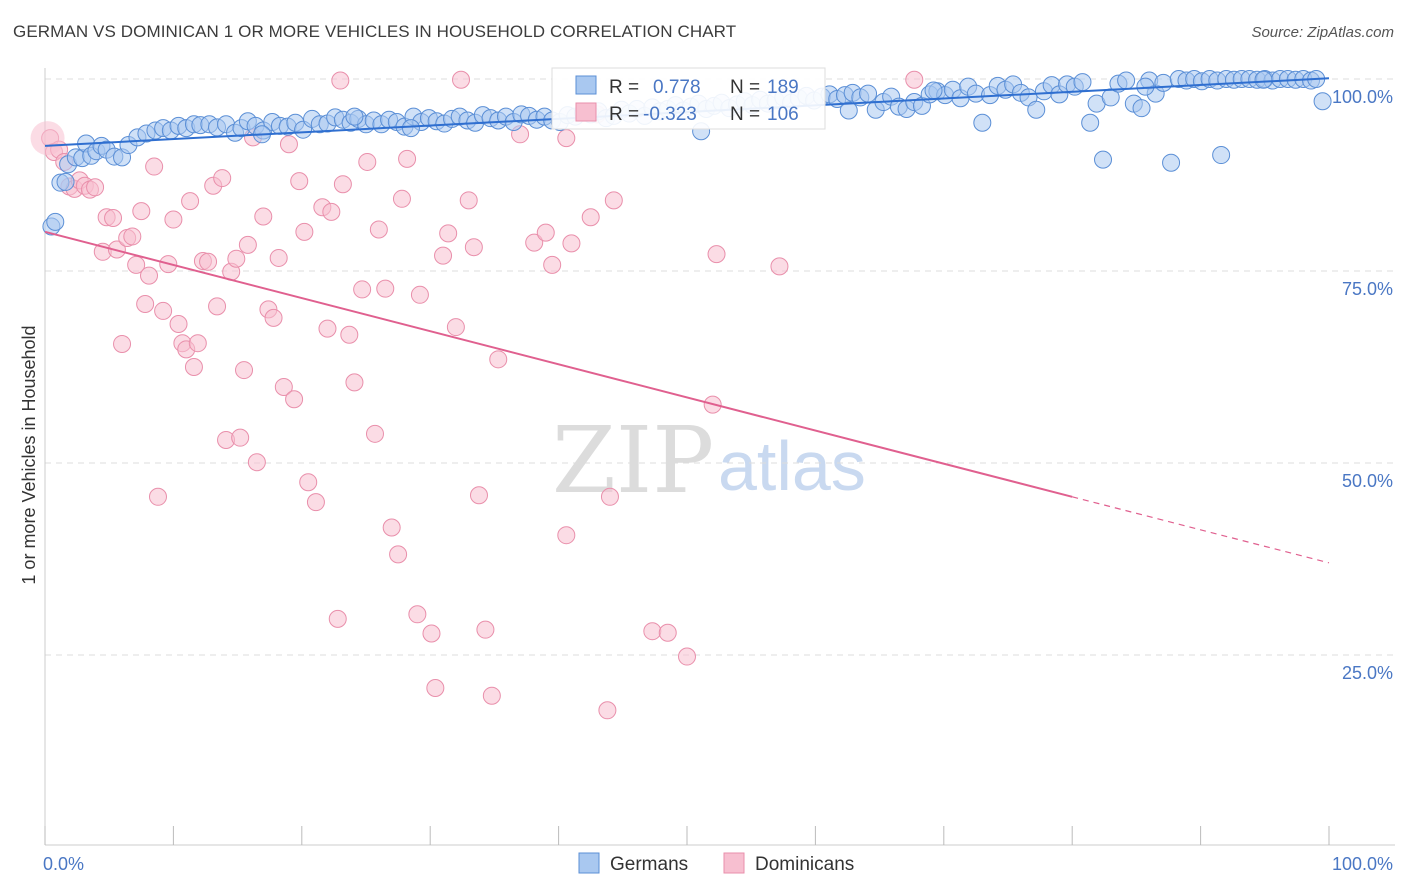 Image resolution: width=1406 pixels, height=892 pixels. I want to click on legend-swatch-dominicans, so click(734, 863).